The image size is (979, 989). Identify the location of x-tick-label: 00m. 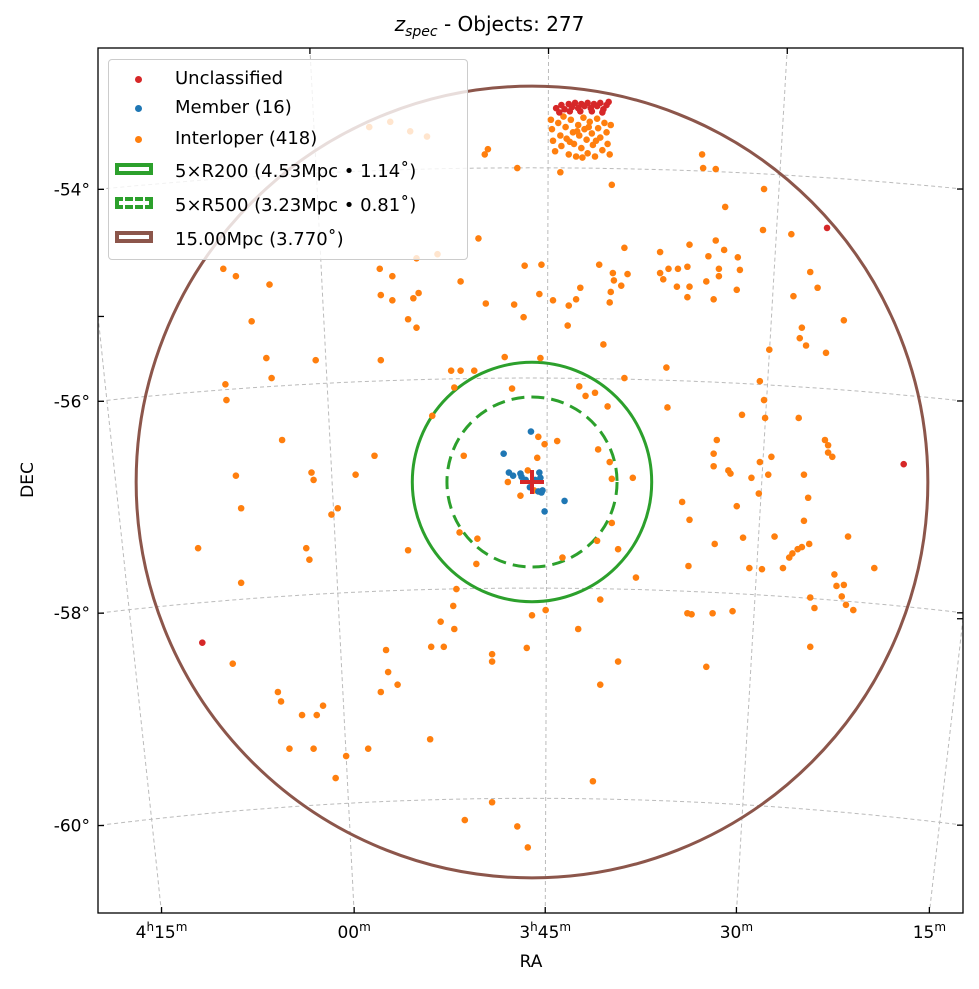
(353, 931).